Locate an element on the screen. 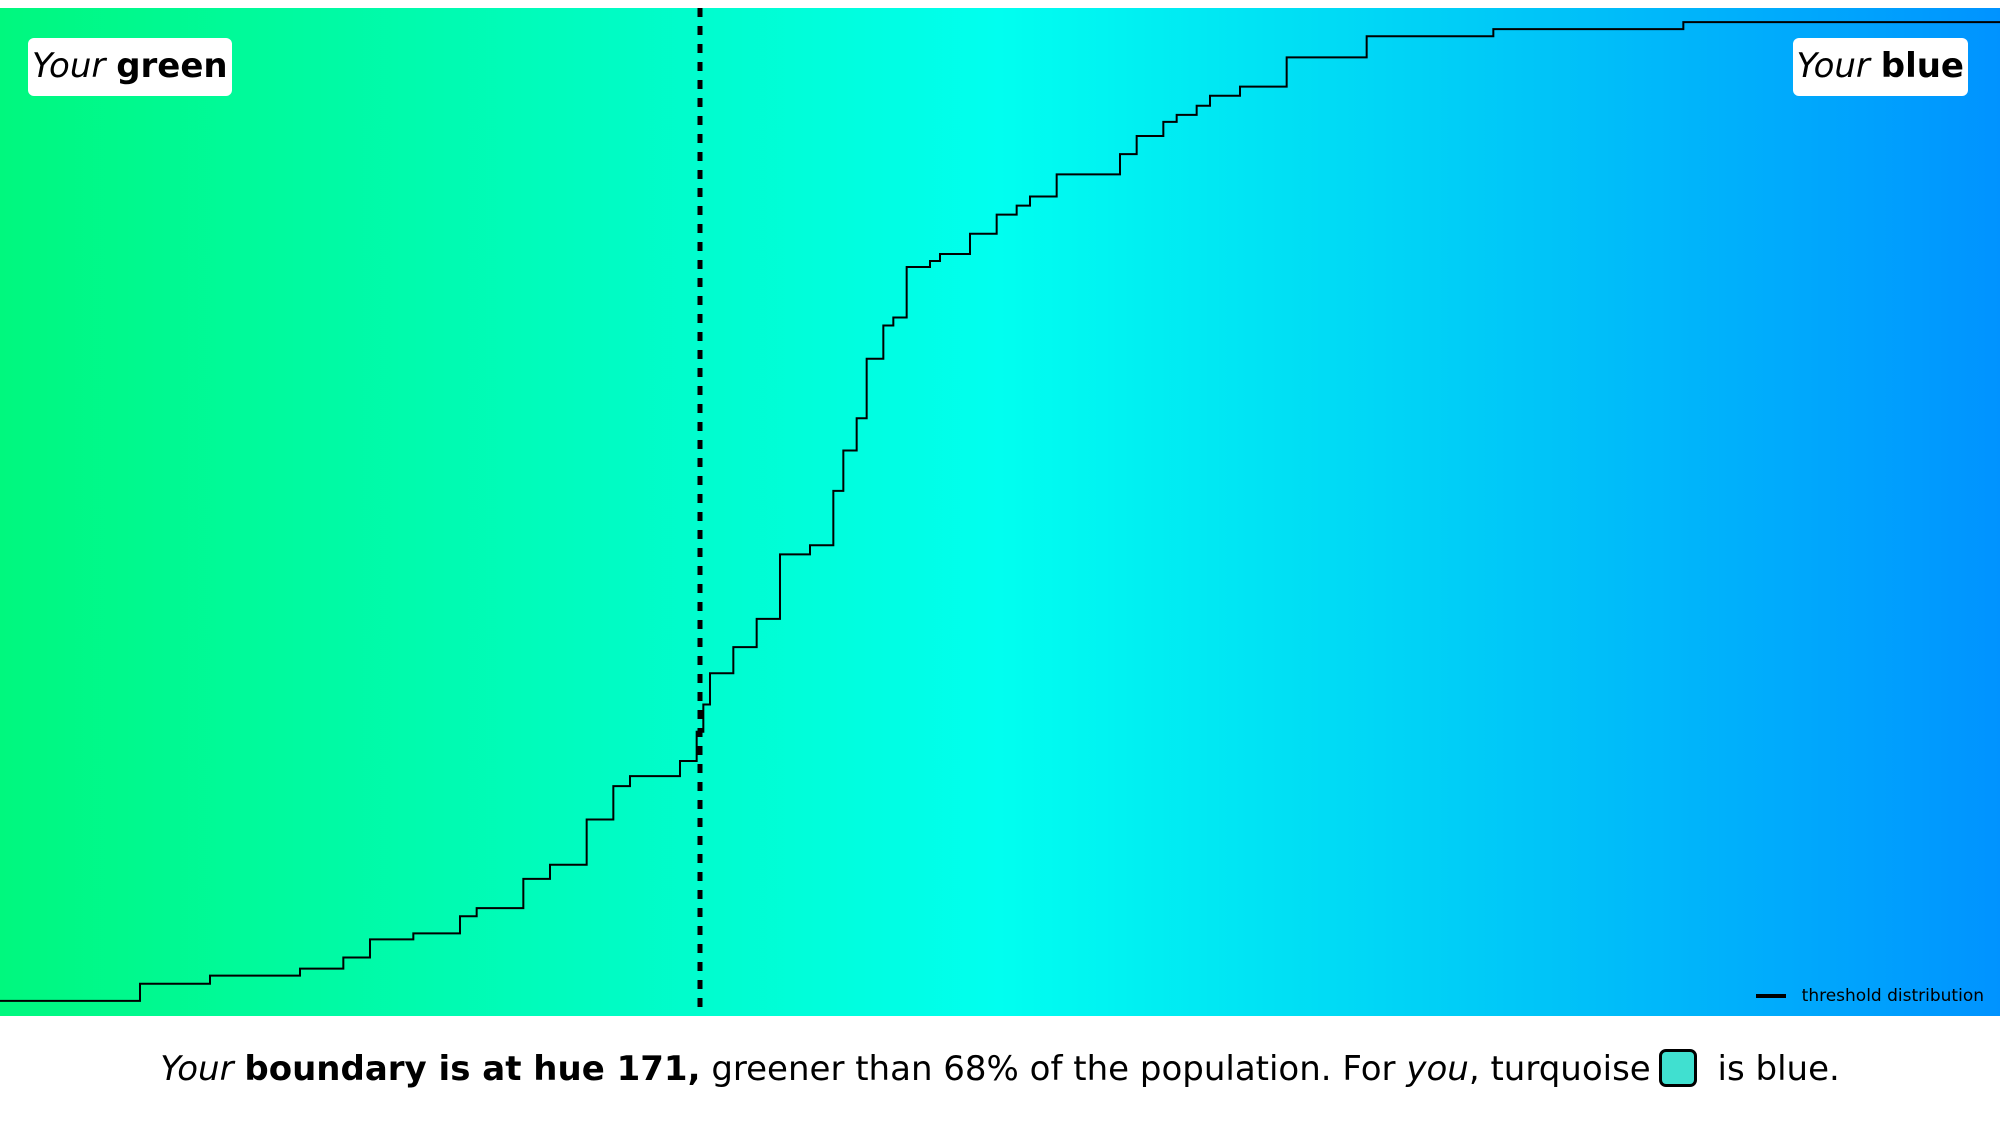 This screenshot has width=2000, height=1121. your-blue-prefix: Your is located at coordinates (1833, 66).